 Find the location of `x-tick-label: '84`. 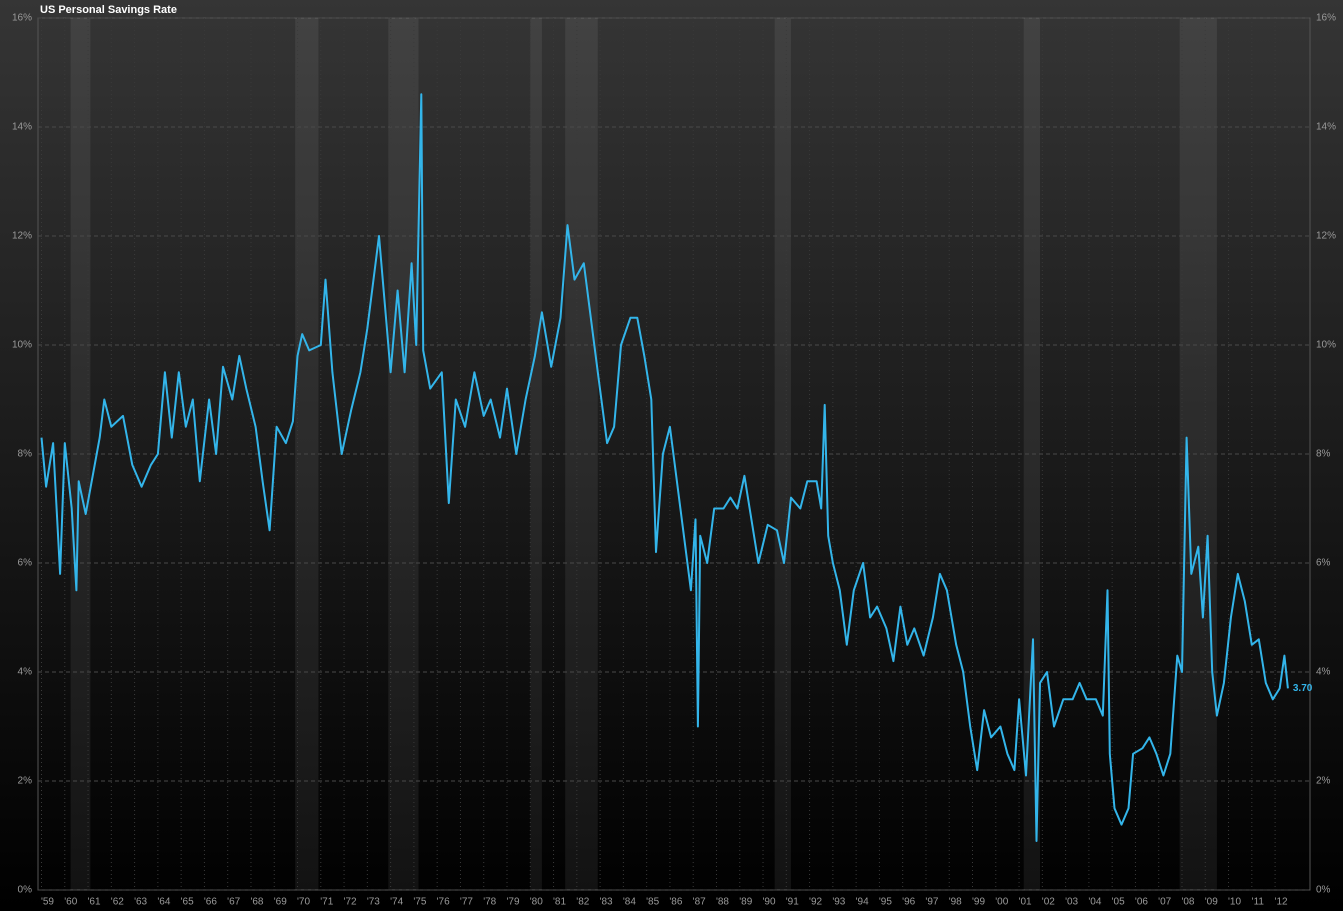

x-tick-label: '84 is located at coordinates (629, 902).